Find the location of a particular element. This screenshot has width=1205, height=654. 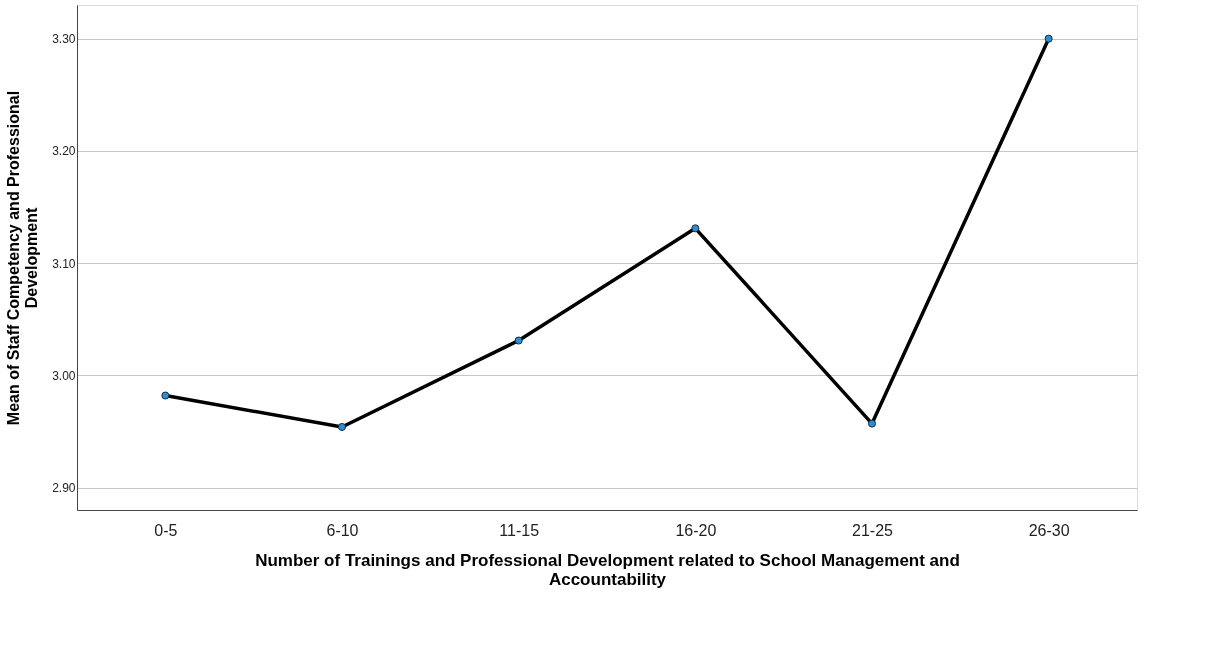

y-tick-label: 3.20 is located at coordinates (64, 151).